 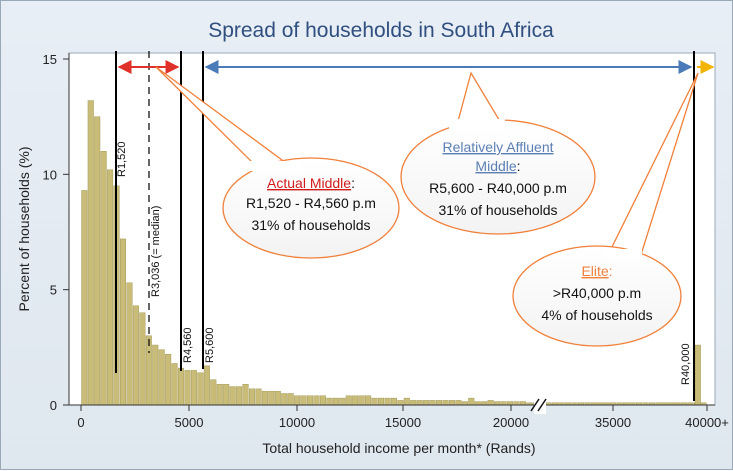 I want to click on x-tick-label: 0, so click(x=80, y=422).